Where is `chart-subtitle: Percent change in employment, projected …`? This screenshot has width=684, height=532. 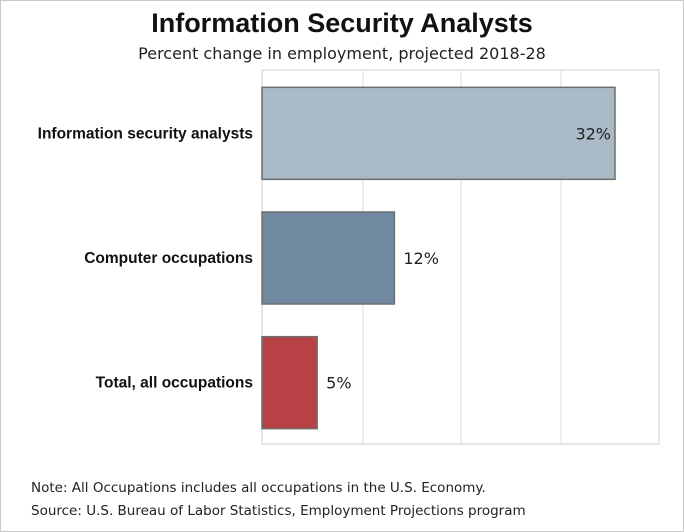 chart-subtitle: Percent change in employment, projected … is located at coordinates (342, 53).